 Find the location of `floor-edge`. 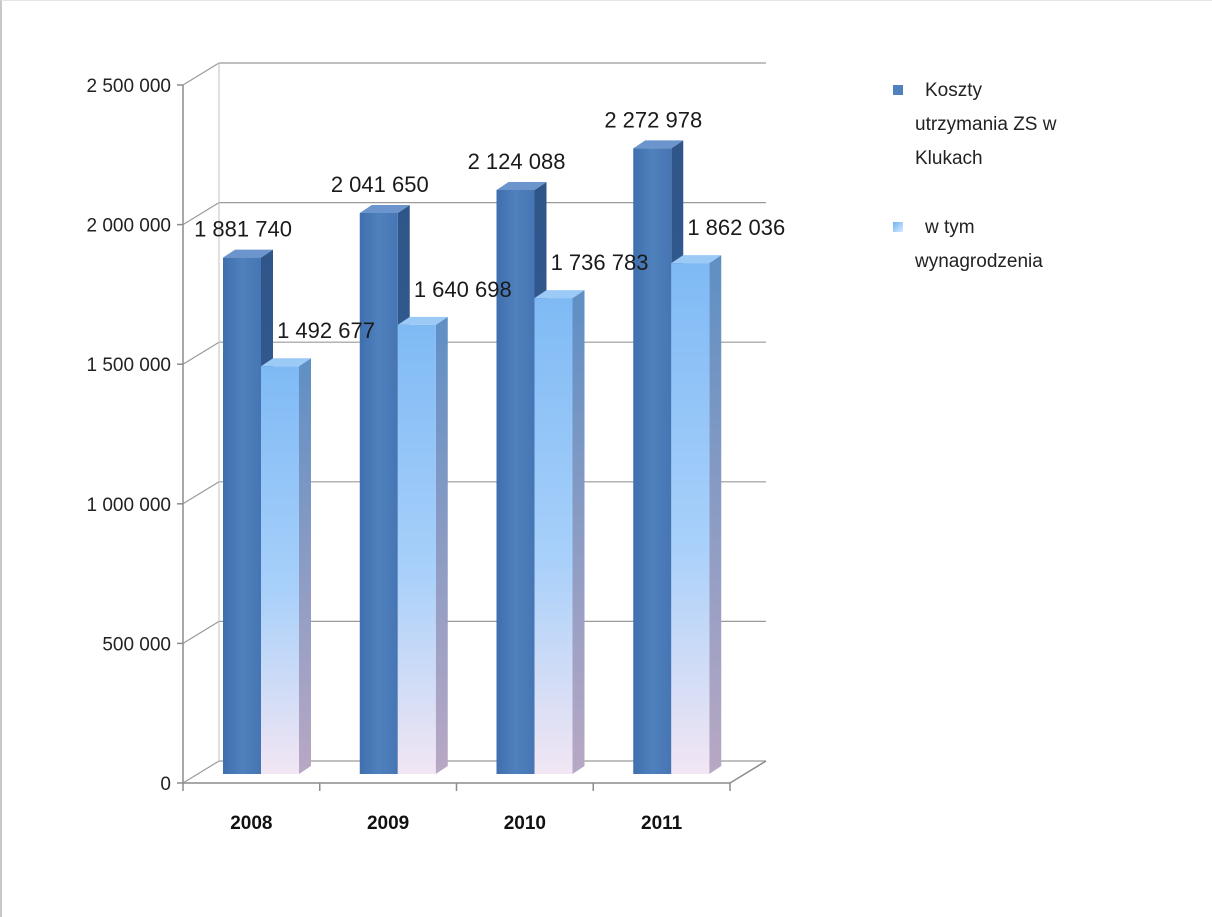

floor-edge is located at coordinates (748, 772).